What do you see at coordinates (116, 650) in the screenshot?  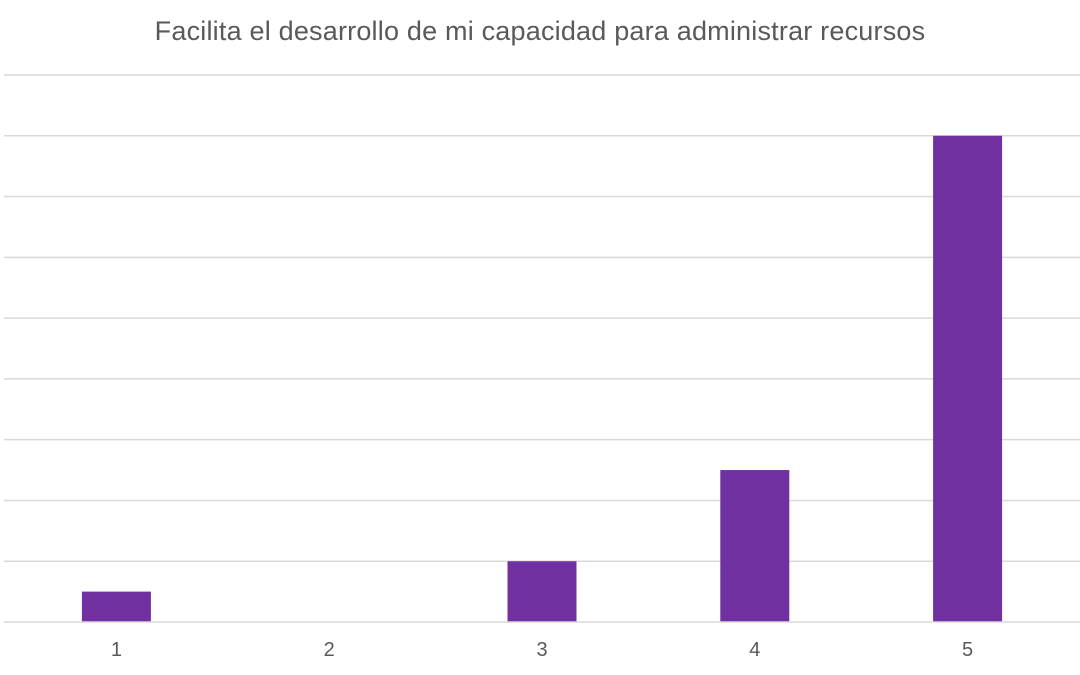 I see `x-tick-label-1: 1` at bounding box center [116, 650].